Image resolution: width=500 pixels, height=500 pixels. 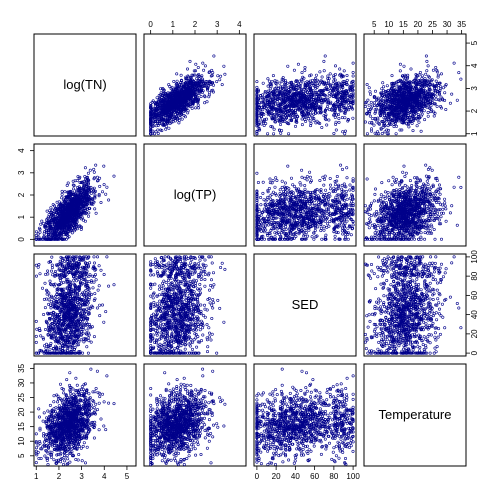 I want to click on panel-log-tp-vs-log-tn, so click(x=85, y=195).